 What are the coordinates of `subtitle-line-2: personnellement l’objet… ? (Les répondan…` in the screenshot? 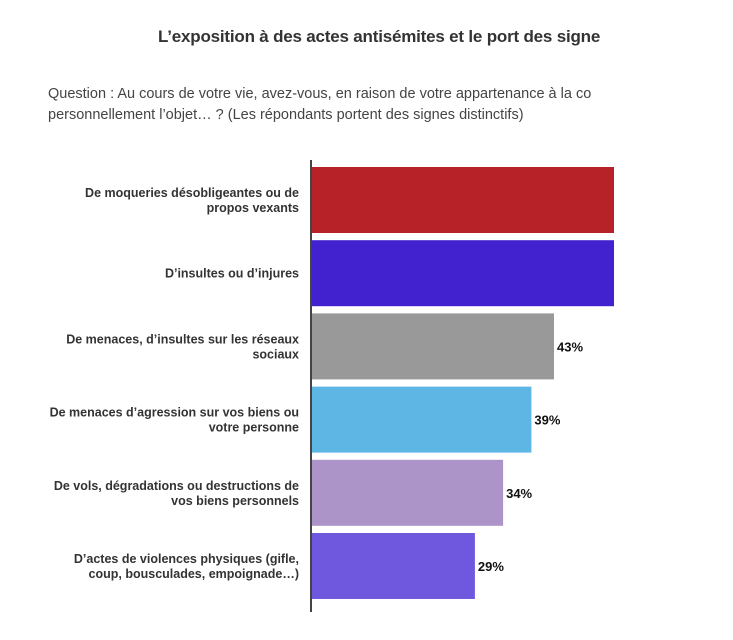 It's located at (286, 115).